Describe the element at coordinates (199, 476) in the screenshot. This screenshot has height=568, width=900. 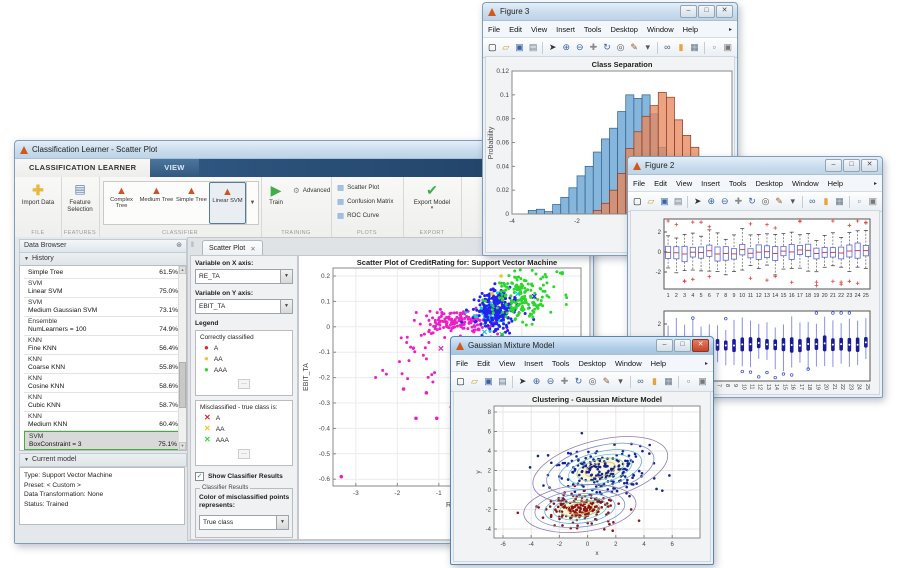
I see `checkbox-checked: ✓` at that location.